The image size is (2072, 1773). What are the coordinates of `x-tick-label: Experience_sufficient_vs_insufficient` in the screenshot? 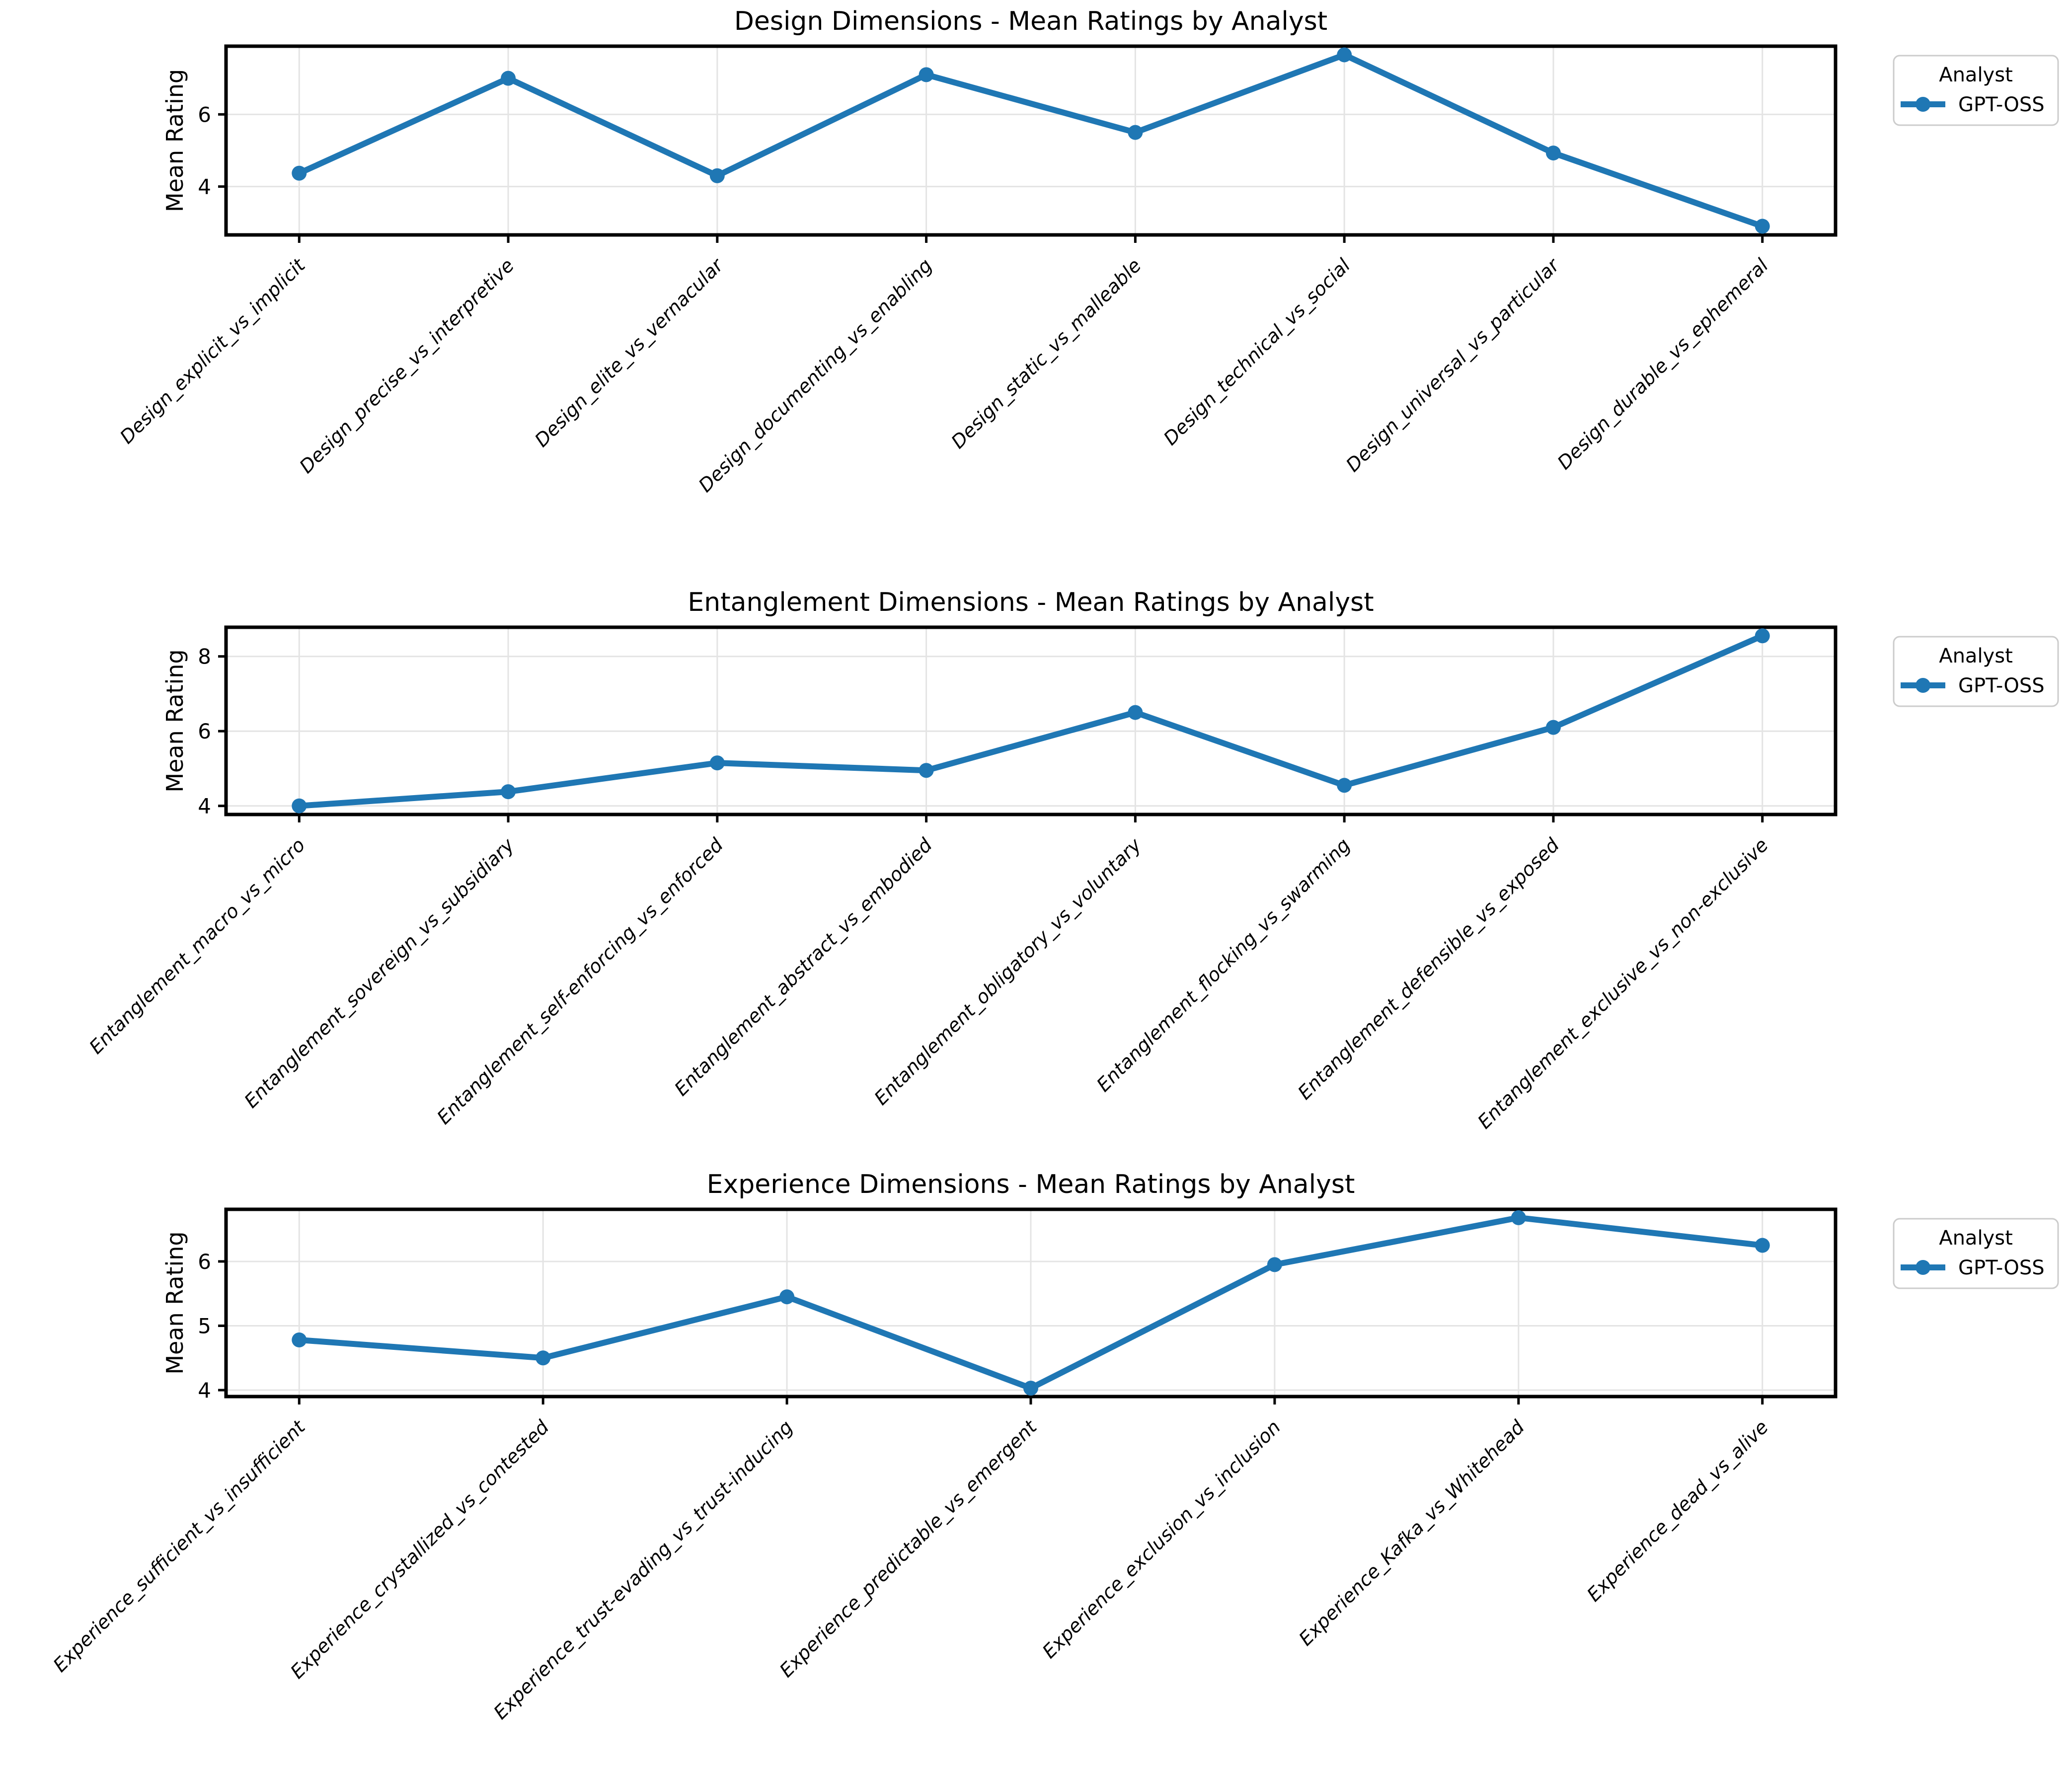 It's located at (179, 1546).